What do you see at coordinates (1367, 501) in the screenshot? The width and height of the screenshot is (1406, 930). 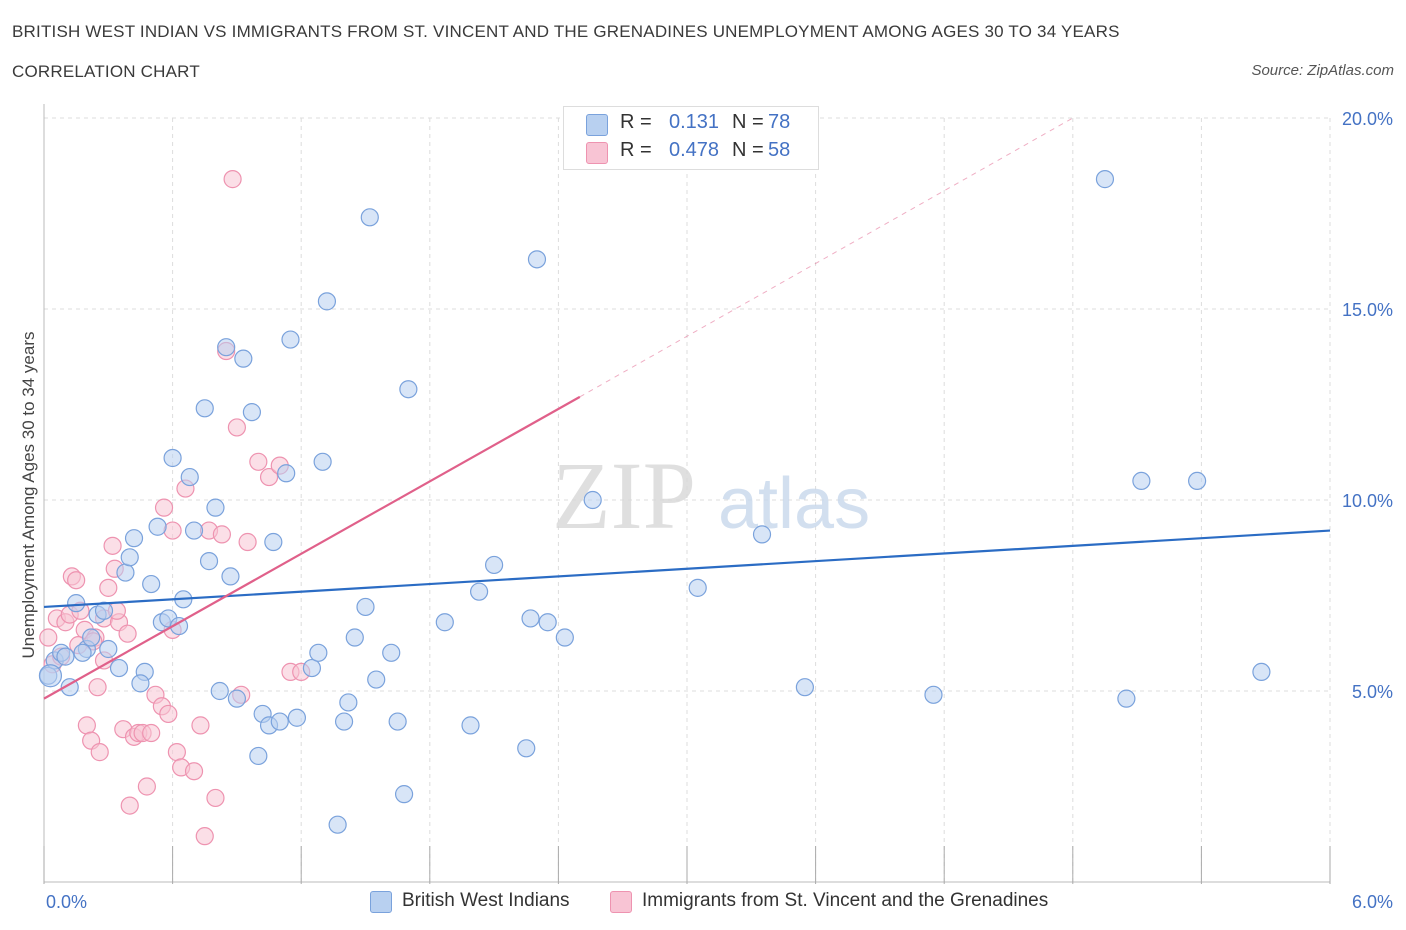 I see `y-tick-label: 10.0%` at bounding box center [1367, 501].